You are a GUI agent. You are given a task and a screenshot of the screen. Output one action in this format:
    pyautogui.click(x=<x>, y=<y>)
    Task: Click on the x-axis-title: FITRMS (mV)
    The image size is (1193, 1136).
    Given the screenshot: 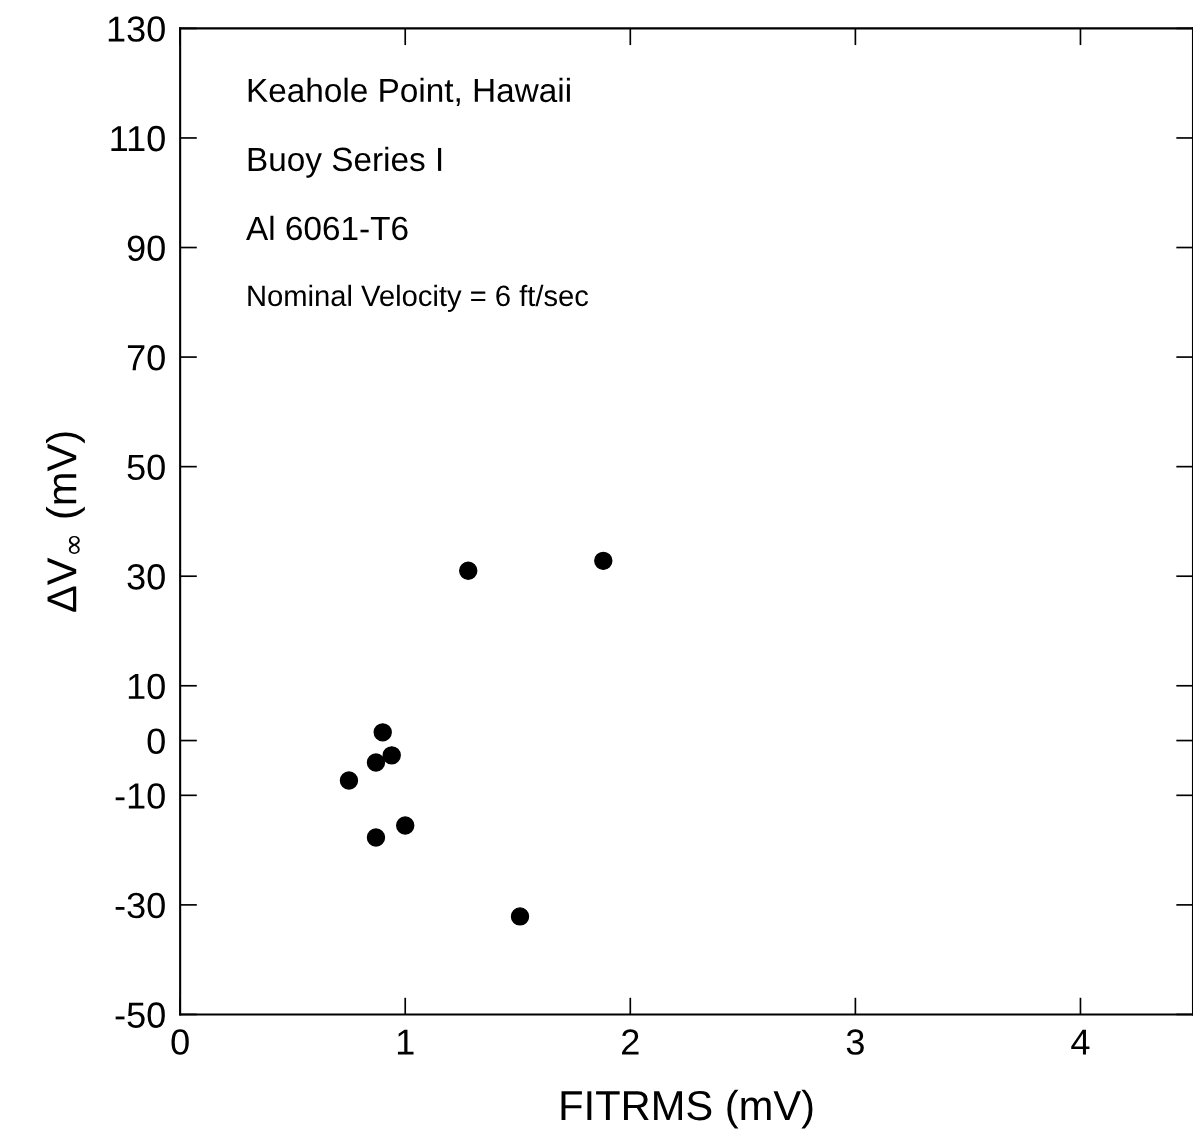 What is the action you would take?
    pyautogui.click(x=687, y=1109)
    